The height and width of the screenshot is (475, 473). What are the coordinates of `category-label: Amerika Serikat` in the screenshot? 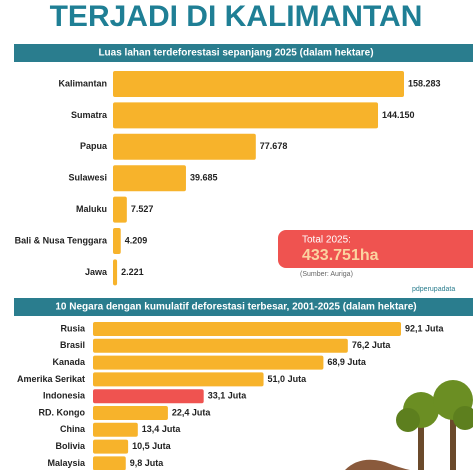 It's located at (51, 379).